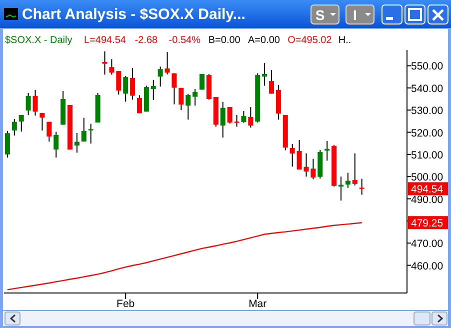  Describe the element at coordinates (427, 224) in the screenshot. I see `text: 479.25` at that location.